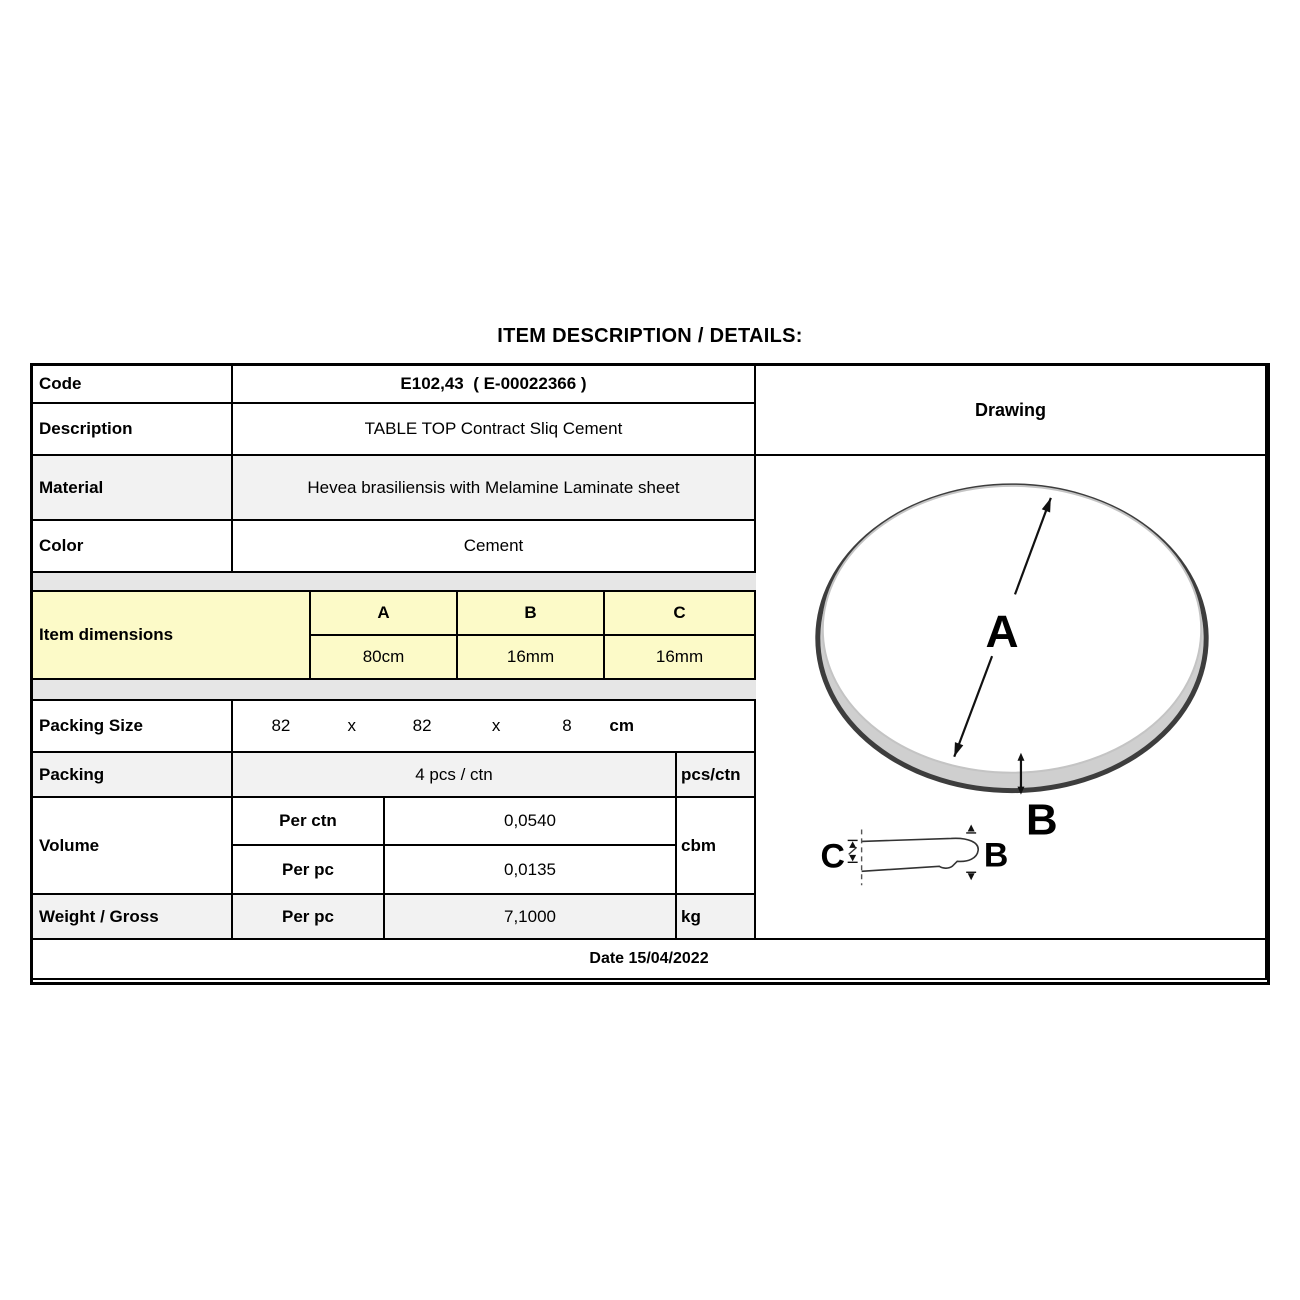 This screenshot has height=1300, width=1300. Describe the element at coordinates (621, 725) in the screenshot. I see `packing-size-unit: cm` at that location.